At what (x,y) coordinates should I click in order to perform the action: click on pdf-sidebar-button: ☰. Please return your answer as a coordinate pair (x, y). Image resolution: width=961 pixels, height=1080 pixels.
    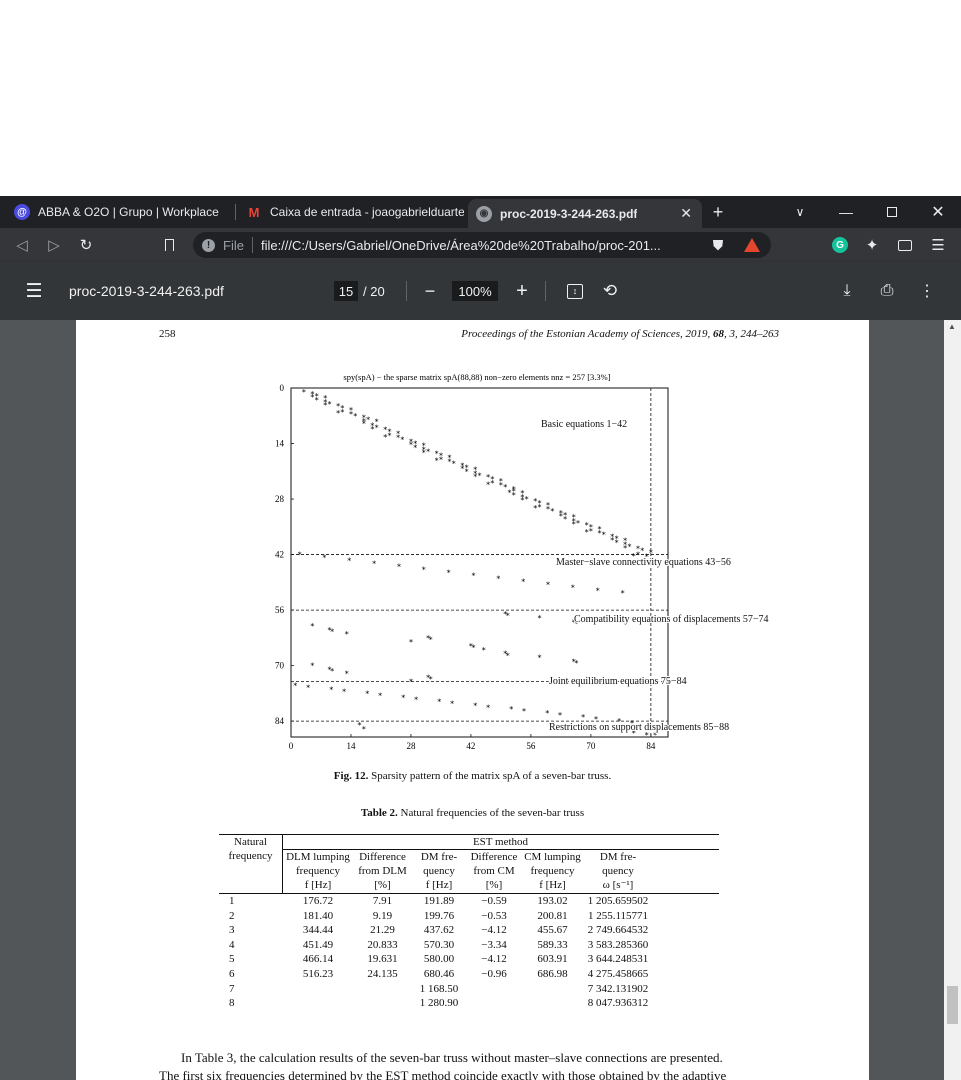
    Looking at the image, I should click on (34, 291).